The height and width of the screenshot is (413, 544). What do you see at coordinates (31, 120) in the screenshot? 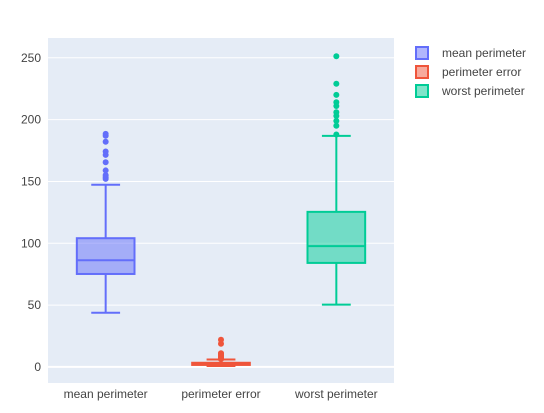
I see `y-tick-label: 200` at bounding box center [31, 120].